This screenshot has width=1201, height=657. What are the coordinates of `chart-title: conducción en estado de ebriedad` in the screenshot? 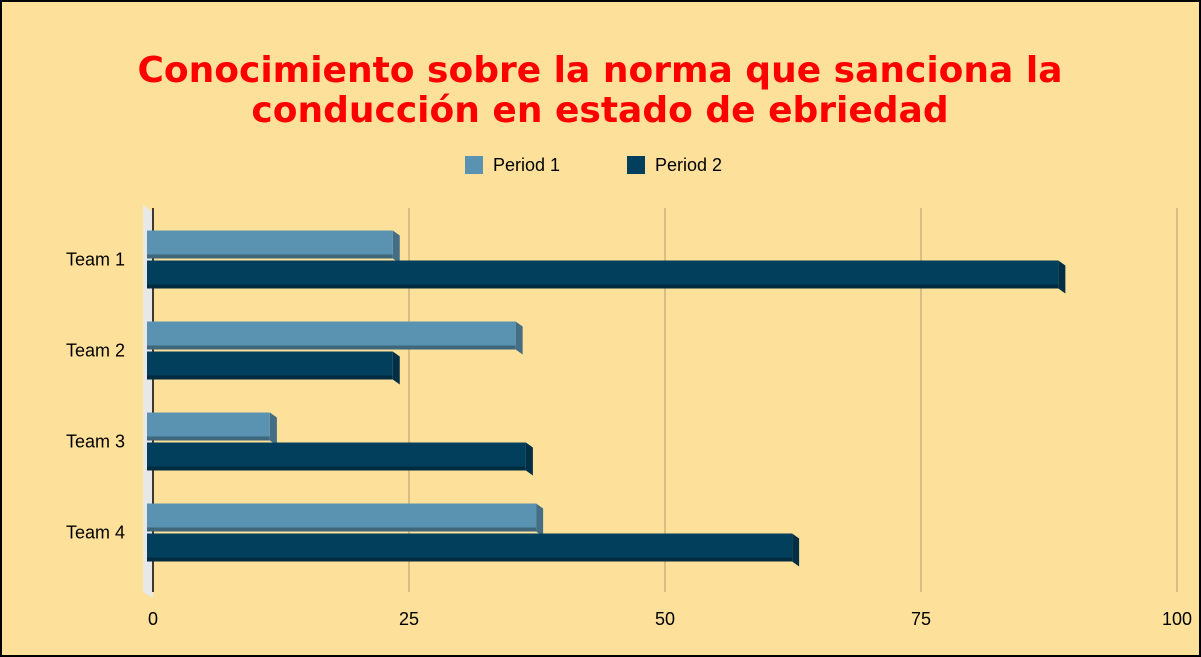 It's located at (599, 110).